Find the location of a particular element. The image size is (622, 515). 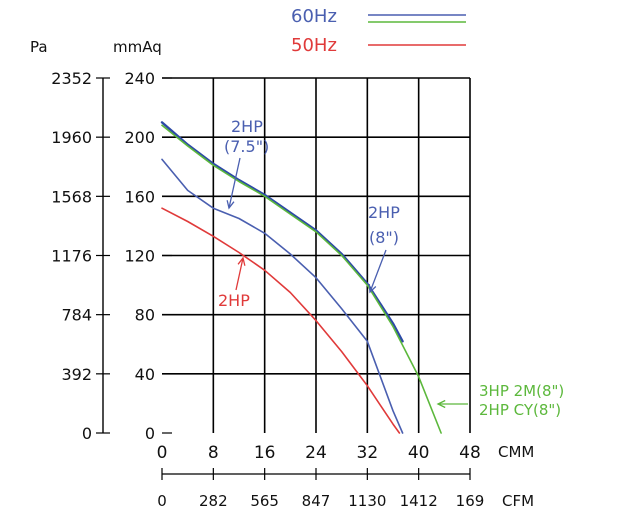

cfm-tick-label: 0 is located at coordinates (162, 501).